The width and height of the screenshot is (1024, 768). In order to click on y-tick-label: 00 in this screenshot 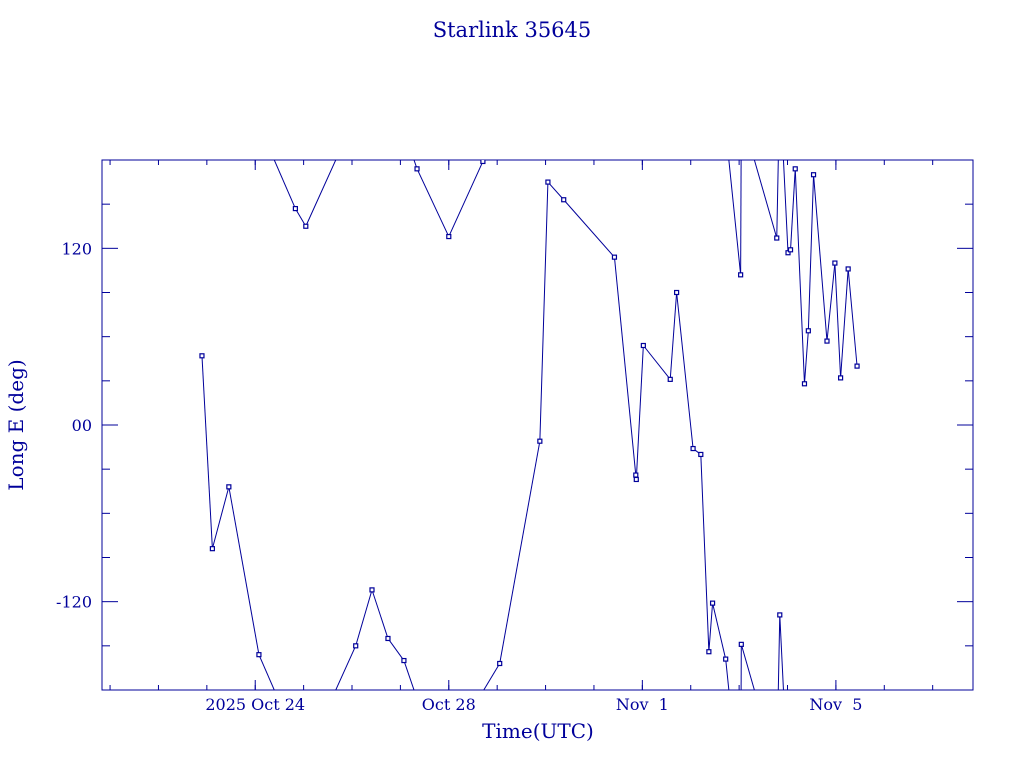, I will do `click(82, 425)`.